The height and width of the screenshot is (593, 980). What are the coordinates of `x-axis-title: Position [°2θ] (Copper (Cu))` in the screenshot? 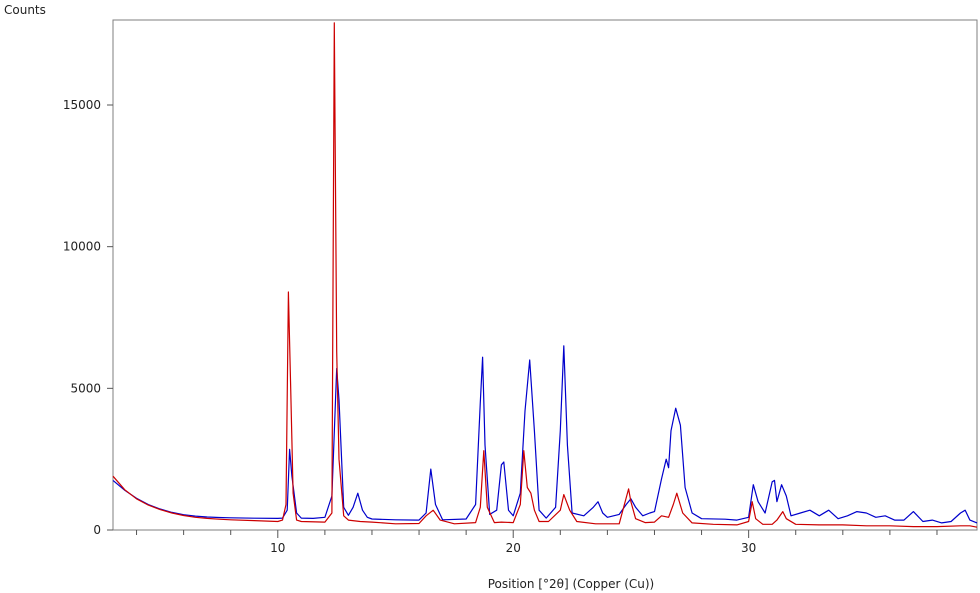 It's located at (571, 584).